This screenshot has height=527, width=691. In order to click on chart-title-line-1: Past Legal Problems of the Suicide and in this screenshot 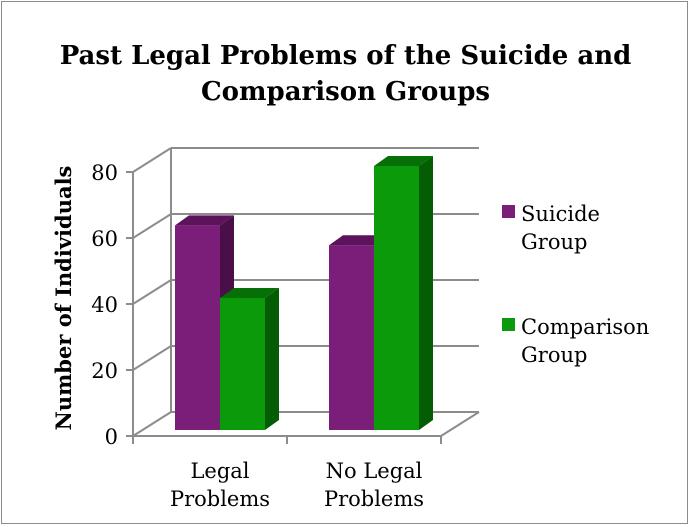, I will do `click(345, 56)`.